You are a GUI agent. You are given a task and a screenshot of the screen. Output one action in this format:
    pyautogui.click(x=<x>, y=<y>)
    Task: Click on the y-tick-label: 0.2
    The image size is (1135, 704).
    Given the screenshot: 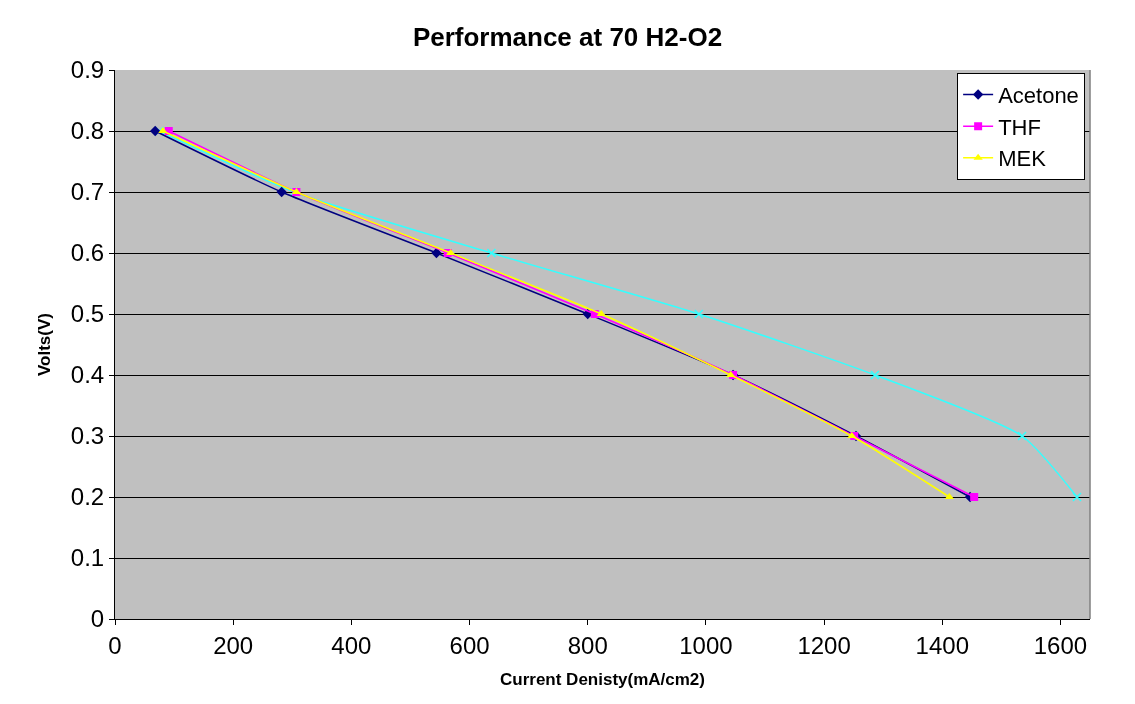 What is the action you would take?
    pyautogui.click(x=87, y=497)
    